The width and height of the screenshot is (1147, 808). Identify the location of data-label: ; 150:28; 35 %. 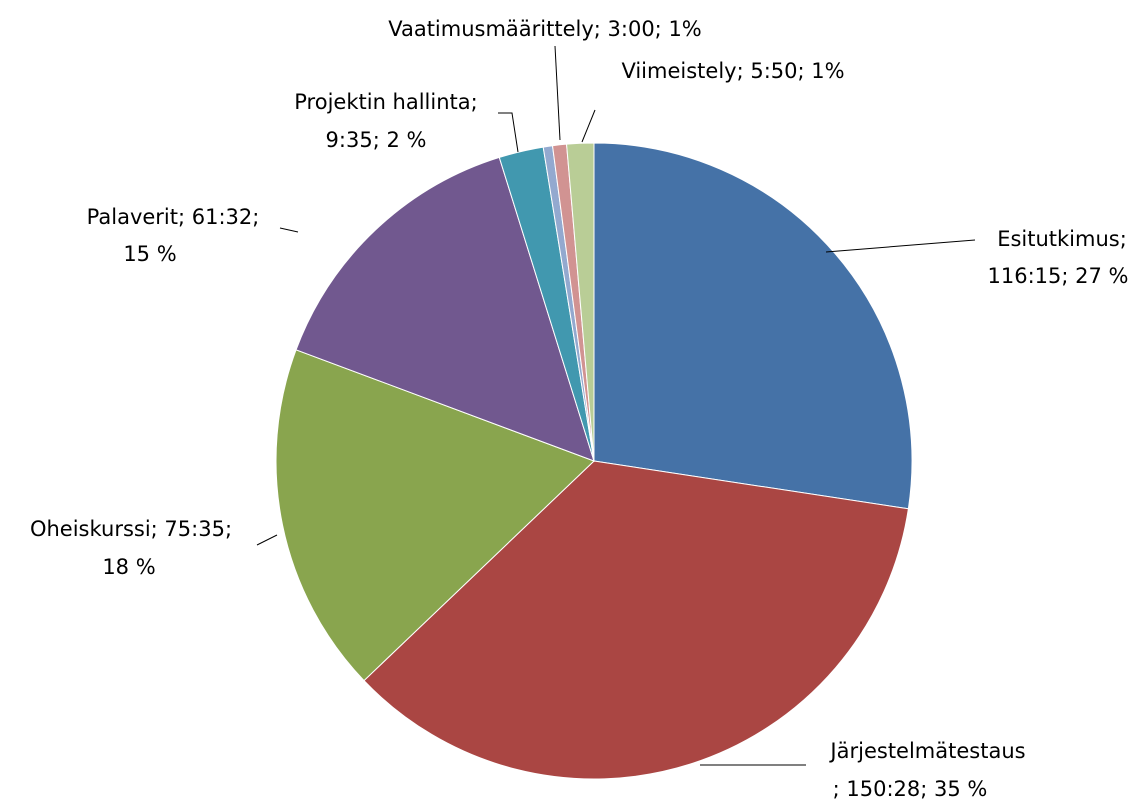
(910, 789).